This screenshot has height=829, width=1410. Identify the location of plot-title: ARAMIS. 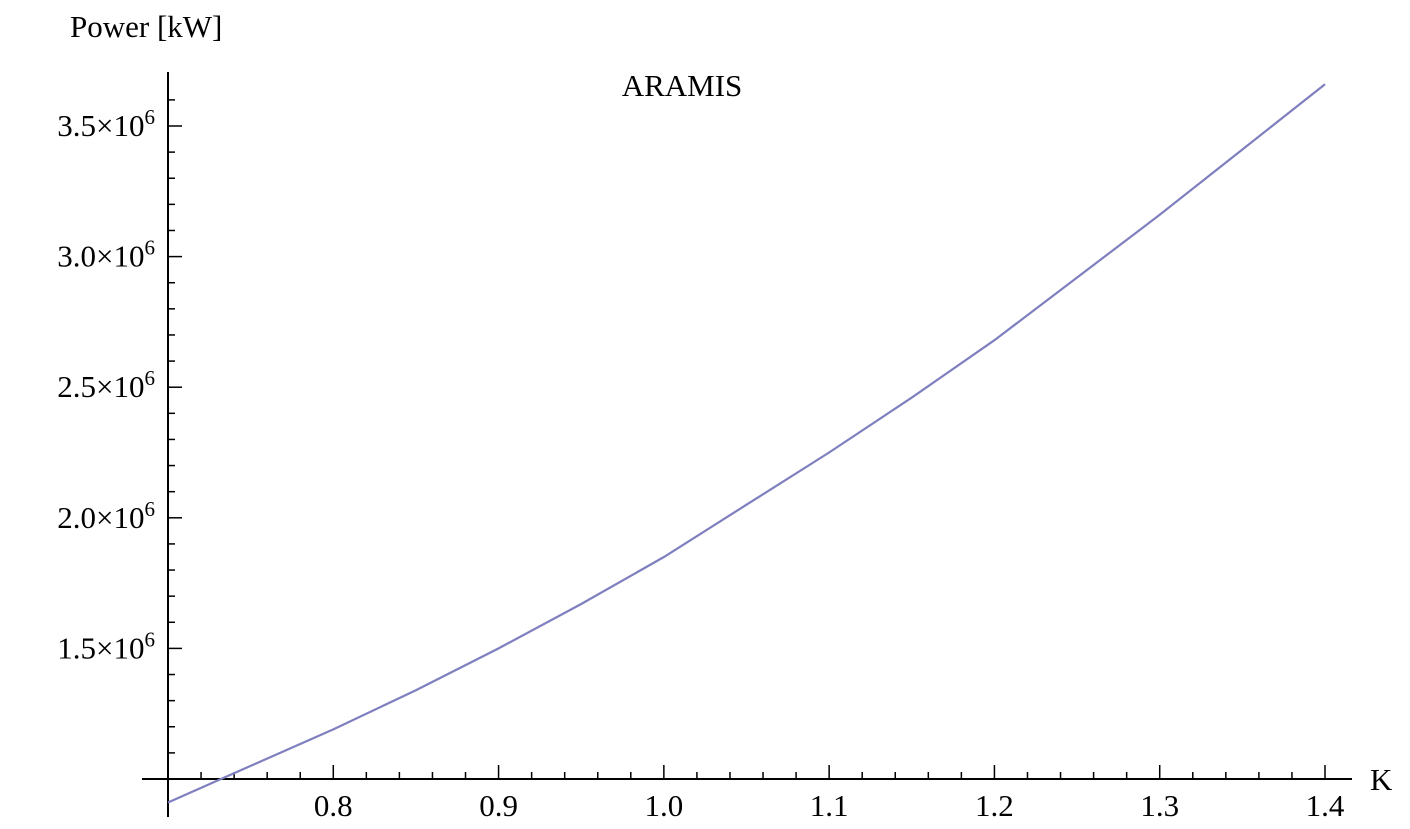
(682, 85).